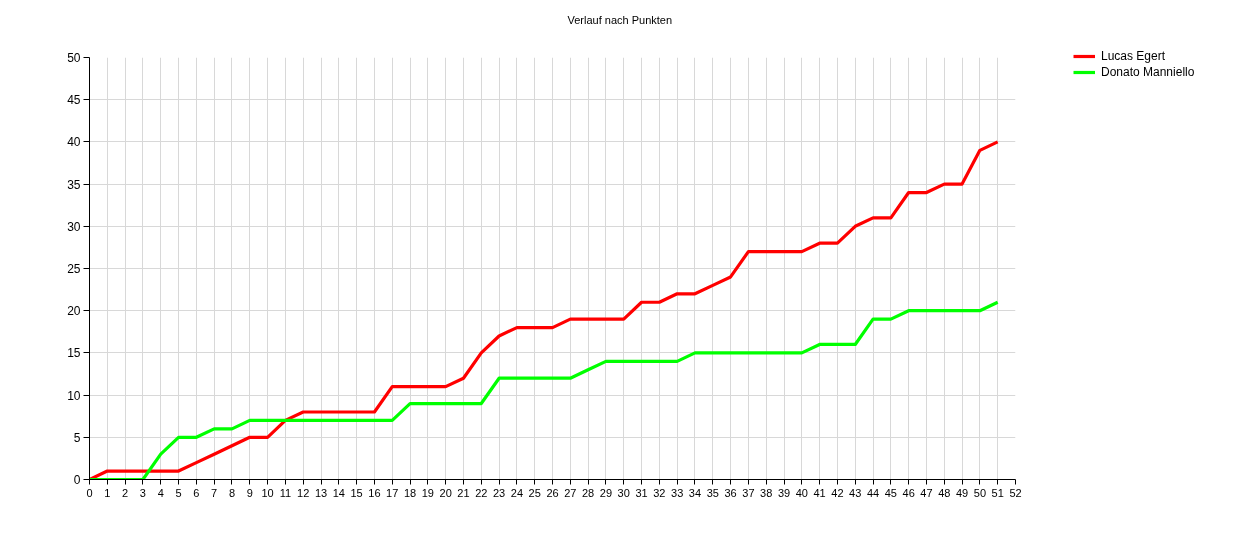  I want to click on x-tick-label: 2, so click(125, 492).